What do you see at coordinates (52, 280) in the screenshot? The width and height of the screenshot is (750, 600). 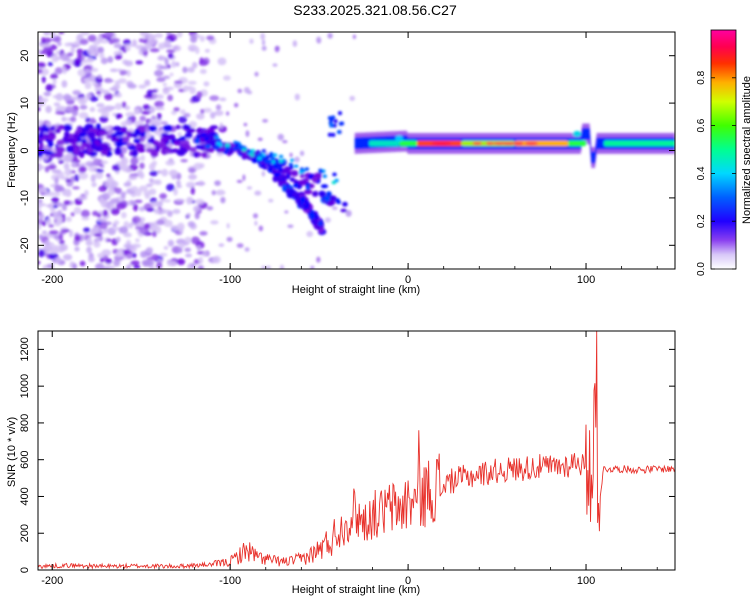 I see `spectrogram-xtick-label: -200` at bounding box center [52, 280].